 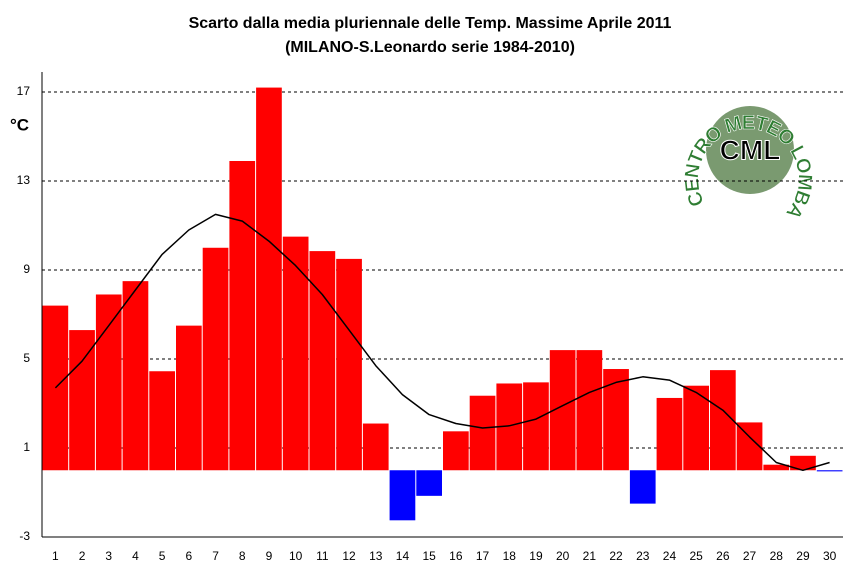 What do you see at coordinates (24, 536) in the screenshot?
I see `y-tick-label: -3` at bounding box center [24, 536].